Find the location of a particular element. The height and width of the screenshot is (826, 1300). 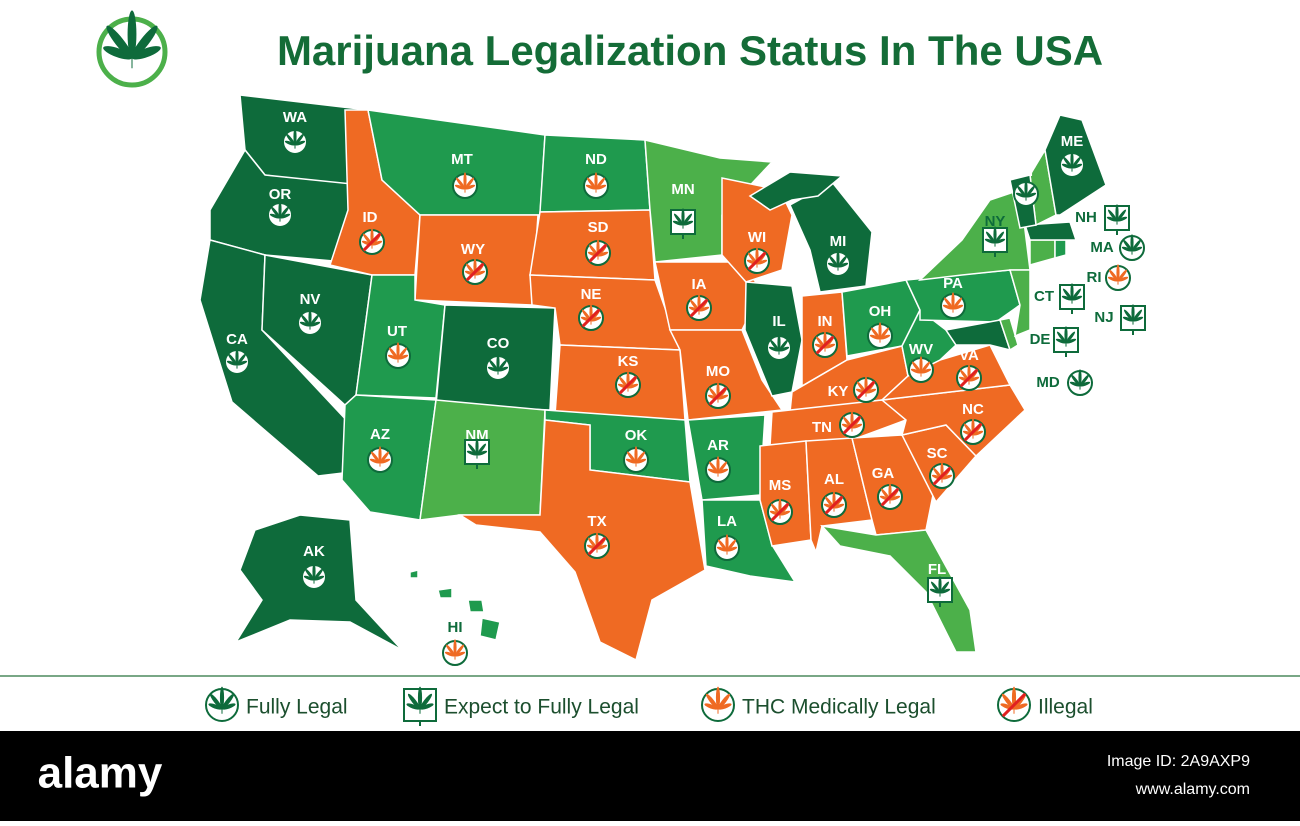

state-label: MA is located at coordinates (1101, 247).